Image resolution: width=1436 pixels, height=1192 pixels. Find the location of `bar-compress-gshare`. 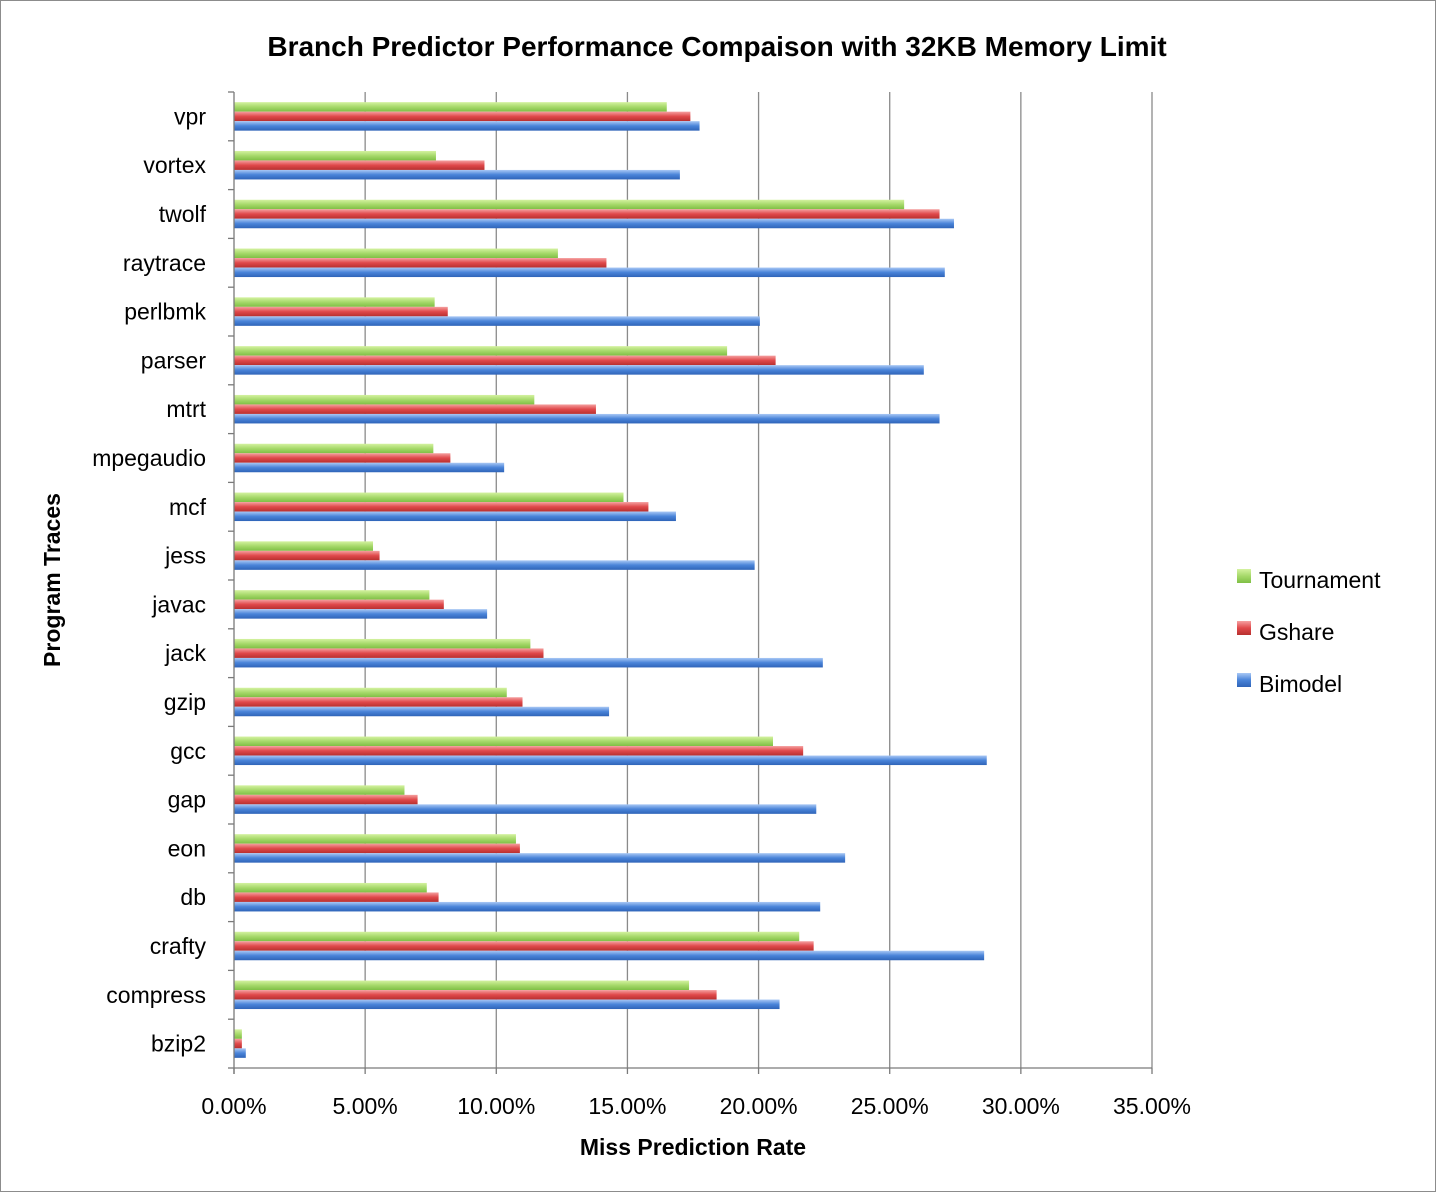

bar-compress-gshare is located at coordinates (475, 995).